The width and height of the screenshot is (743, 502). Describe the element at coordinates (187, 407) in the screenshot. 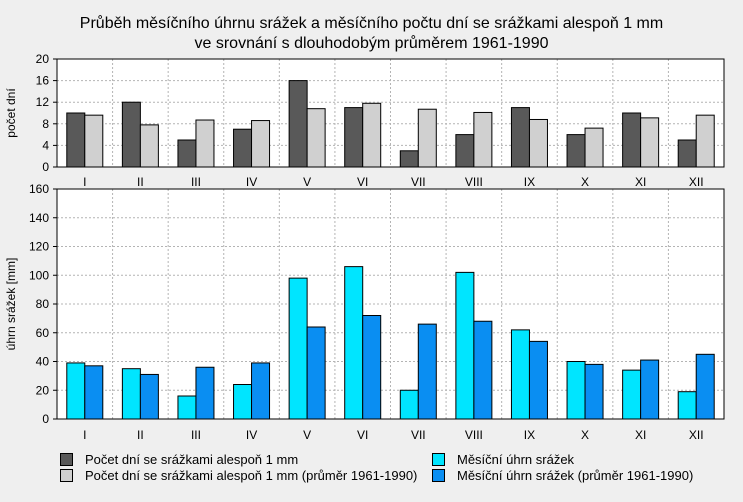

I see `bar-precip-III` at that location.